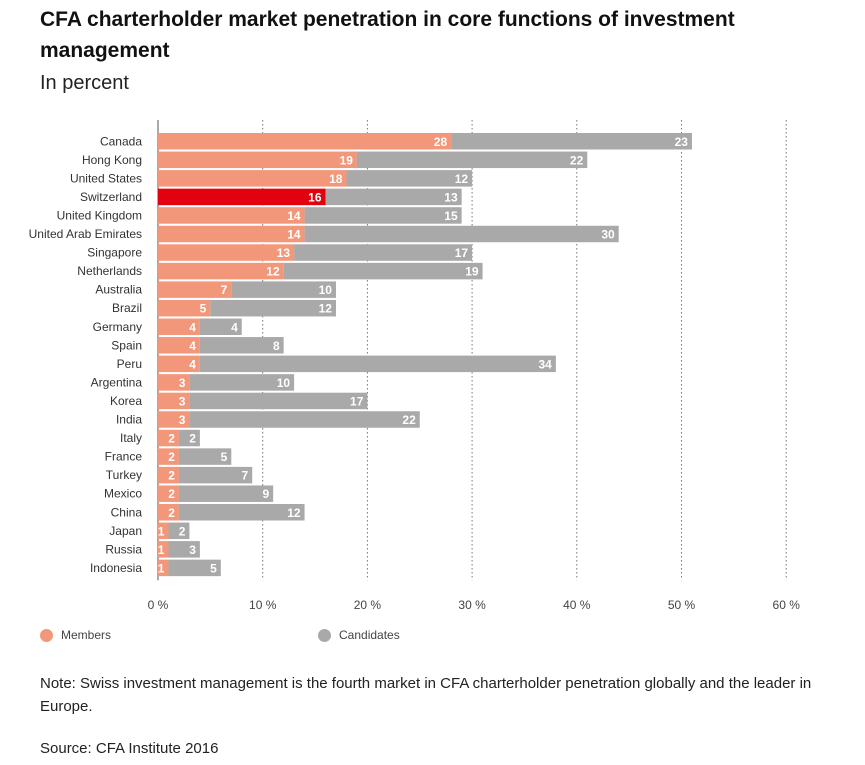 This screenshot has width=865, height=765. I want to click on data-label-candidates: 3, so click(192, 550).